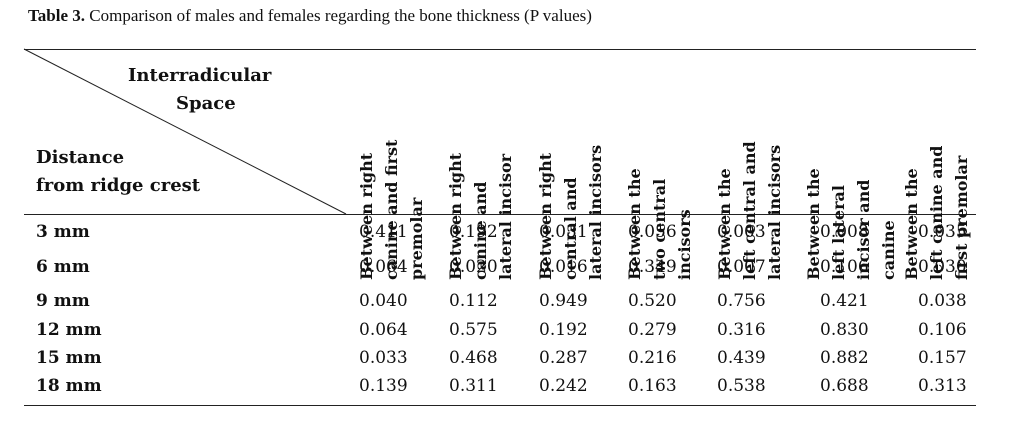 This screenshot has height=442, width=1019. What do you see at coordinates (63, 301) in the screenshot?
I see `row-label: 9 mm` at bounding box center [63, 301].